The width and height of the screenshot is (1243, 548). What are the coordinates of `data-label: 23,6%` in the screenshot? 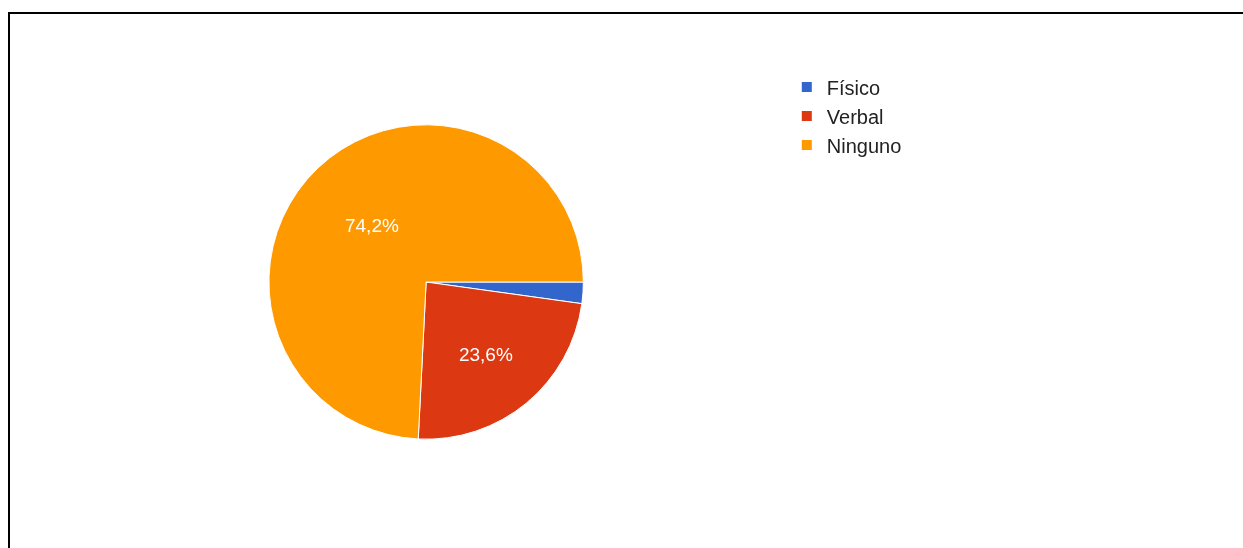 It's located at (485, 354).